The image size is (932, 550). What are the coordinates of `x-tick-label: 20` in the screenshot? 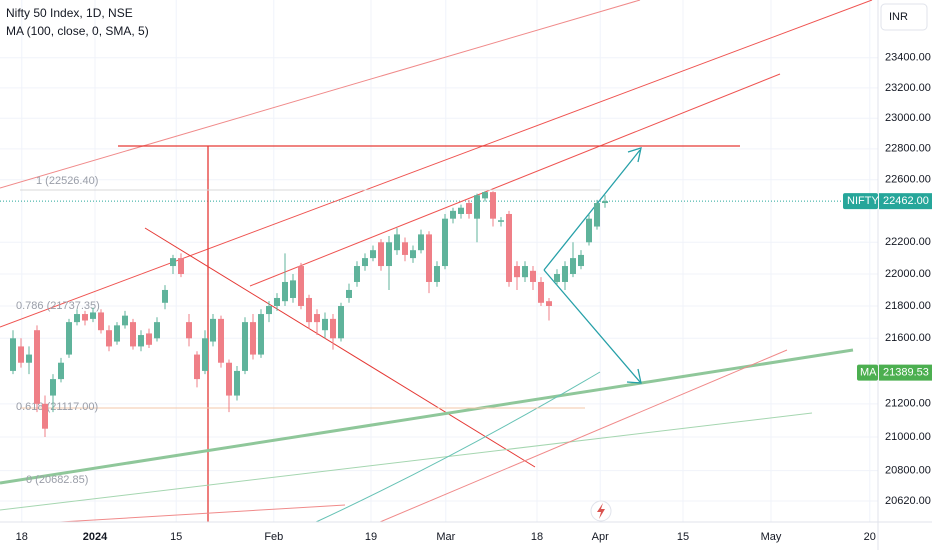 It's located at (870, 537).